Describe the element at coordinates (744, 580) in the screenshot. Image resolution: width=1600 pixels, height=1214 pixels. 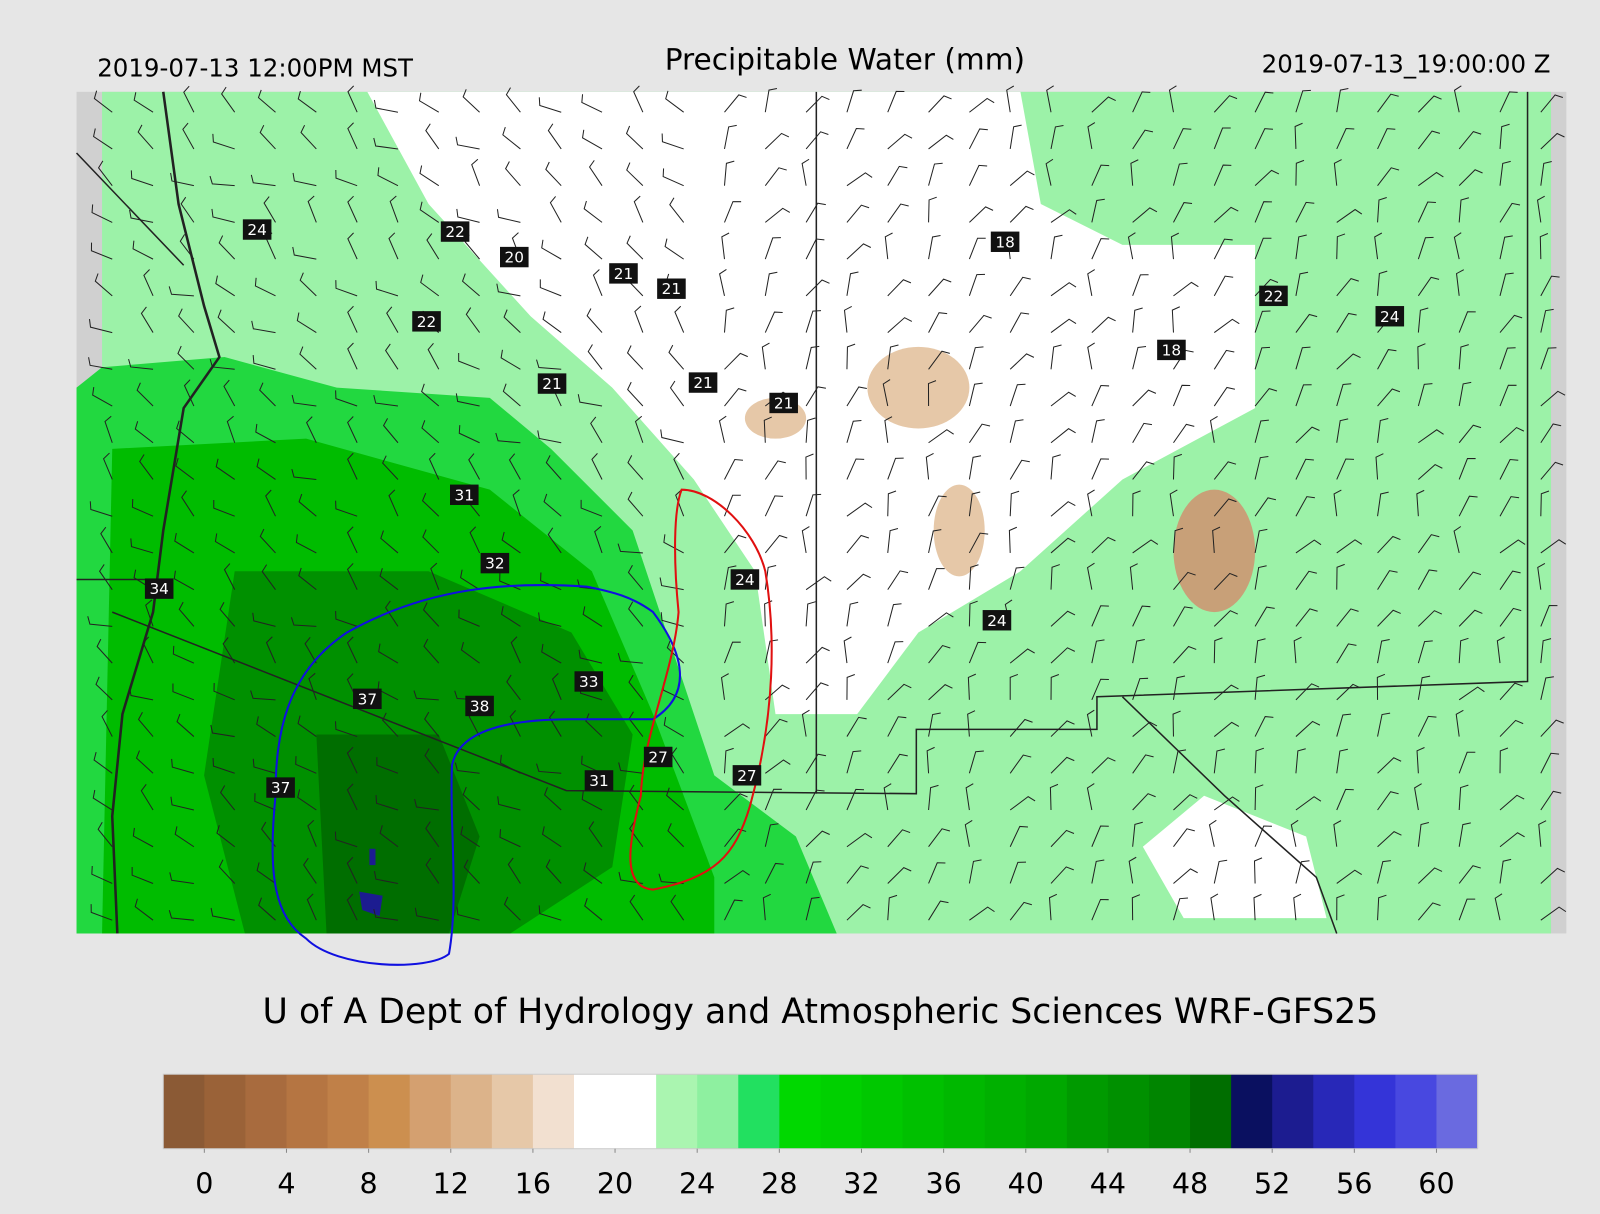
I see `station-value: 24` at that location.